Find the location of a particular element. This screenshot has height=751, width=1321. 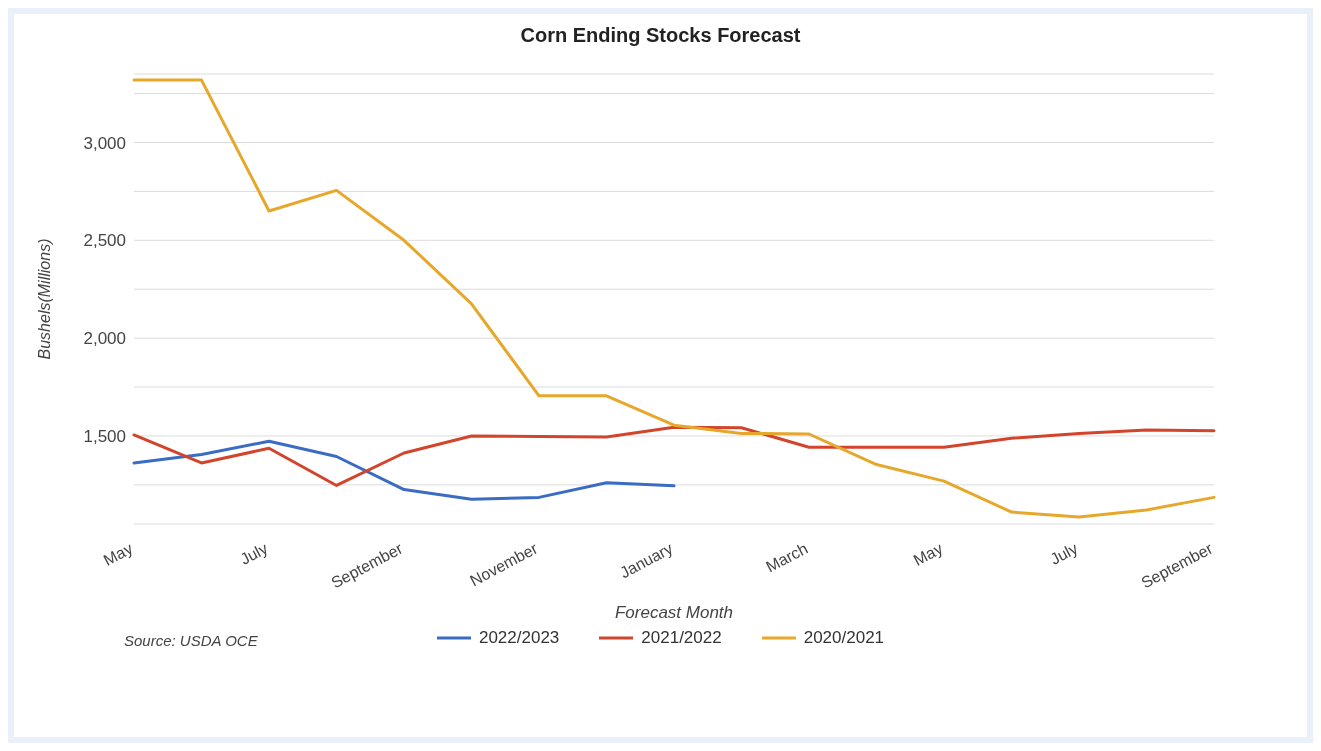

x-tick-label: March is located at coordinates (787, 557).